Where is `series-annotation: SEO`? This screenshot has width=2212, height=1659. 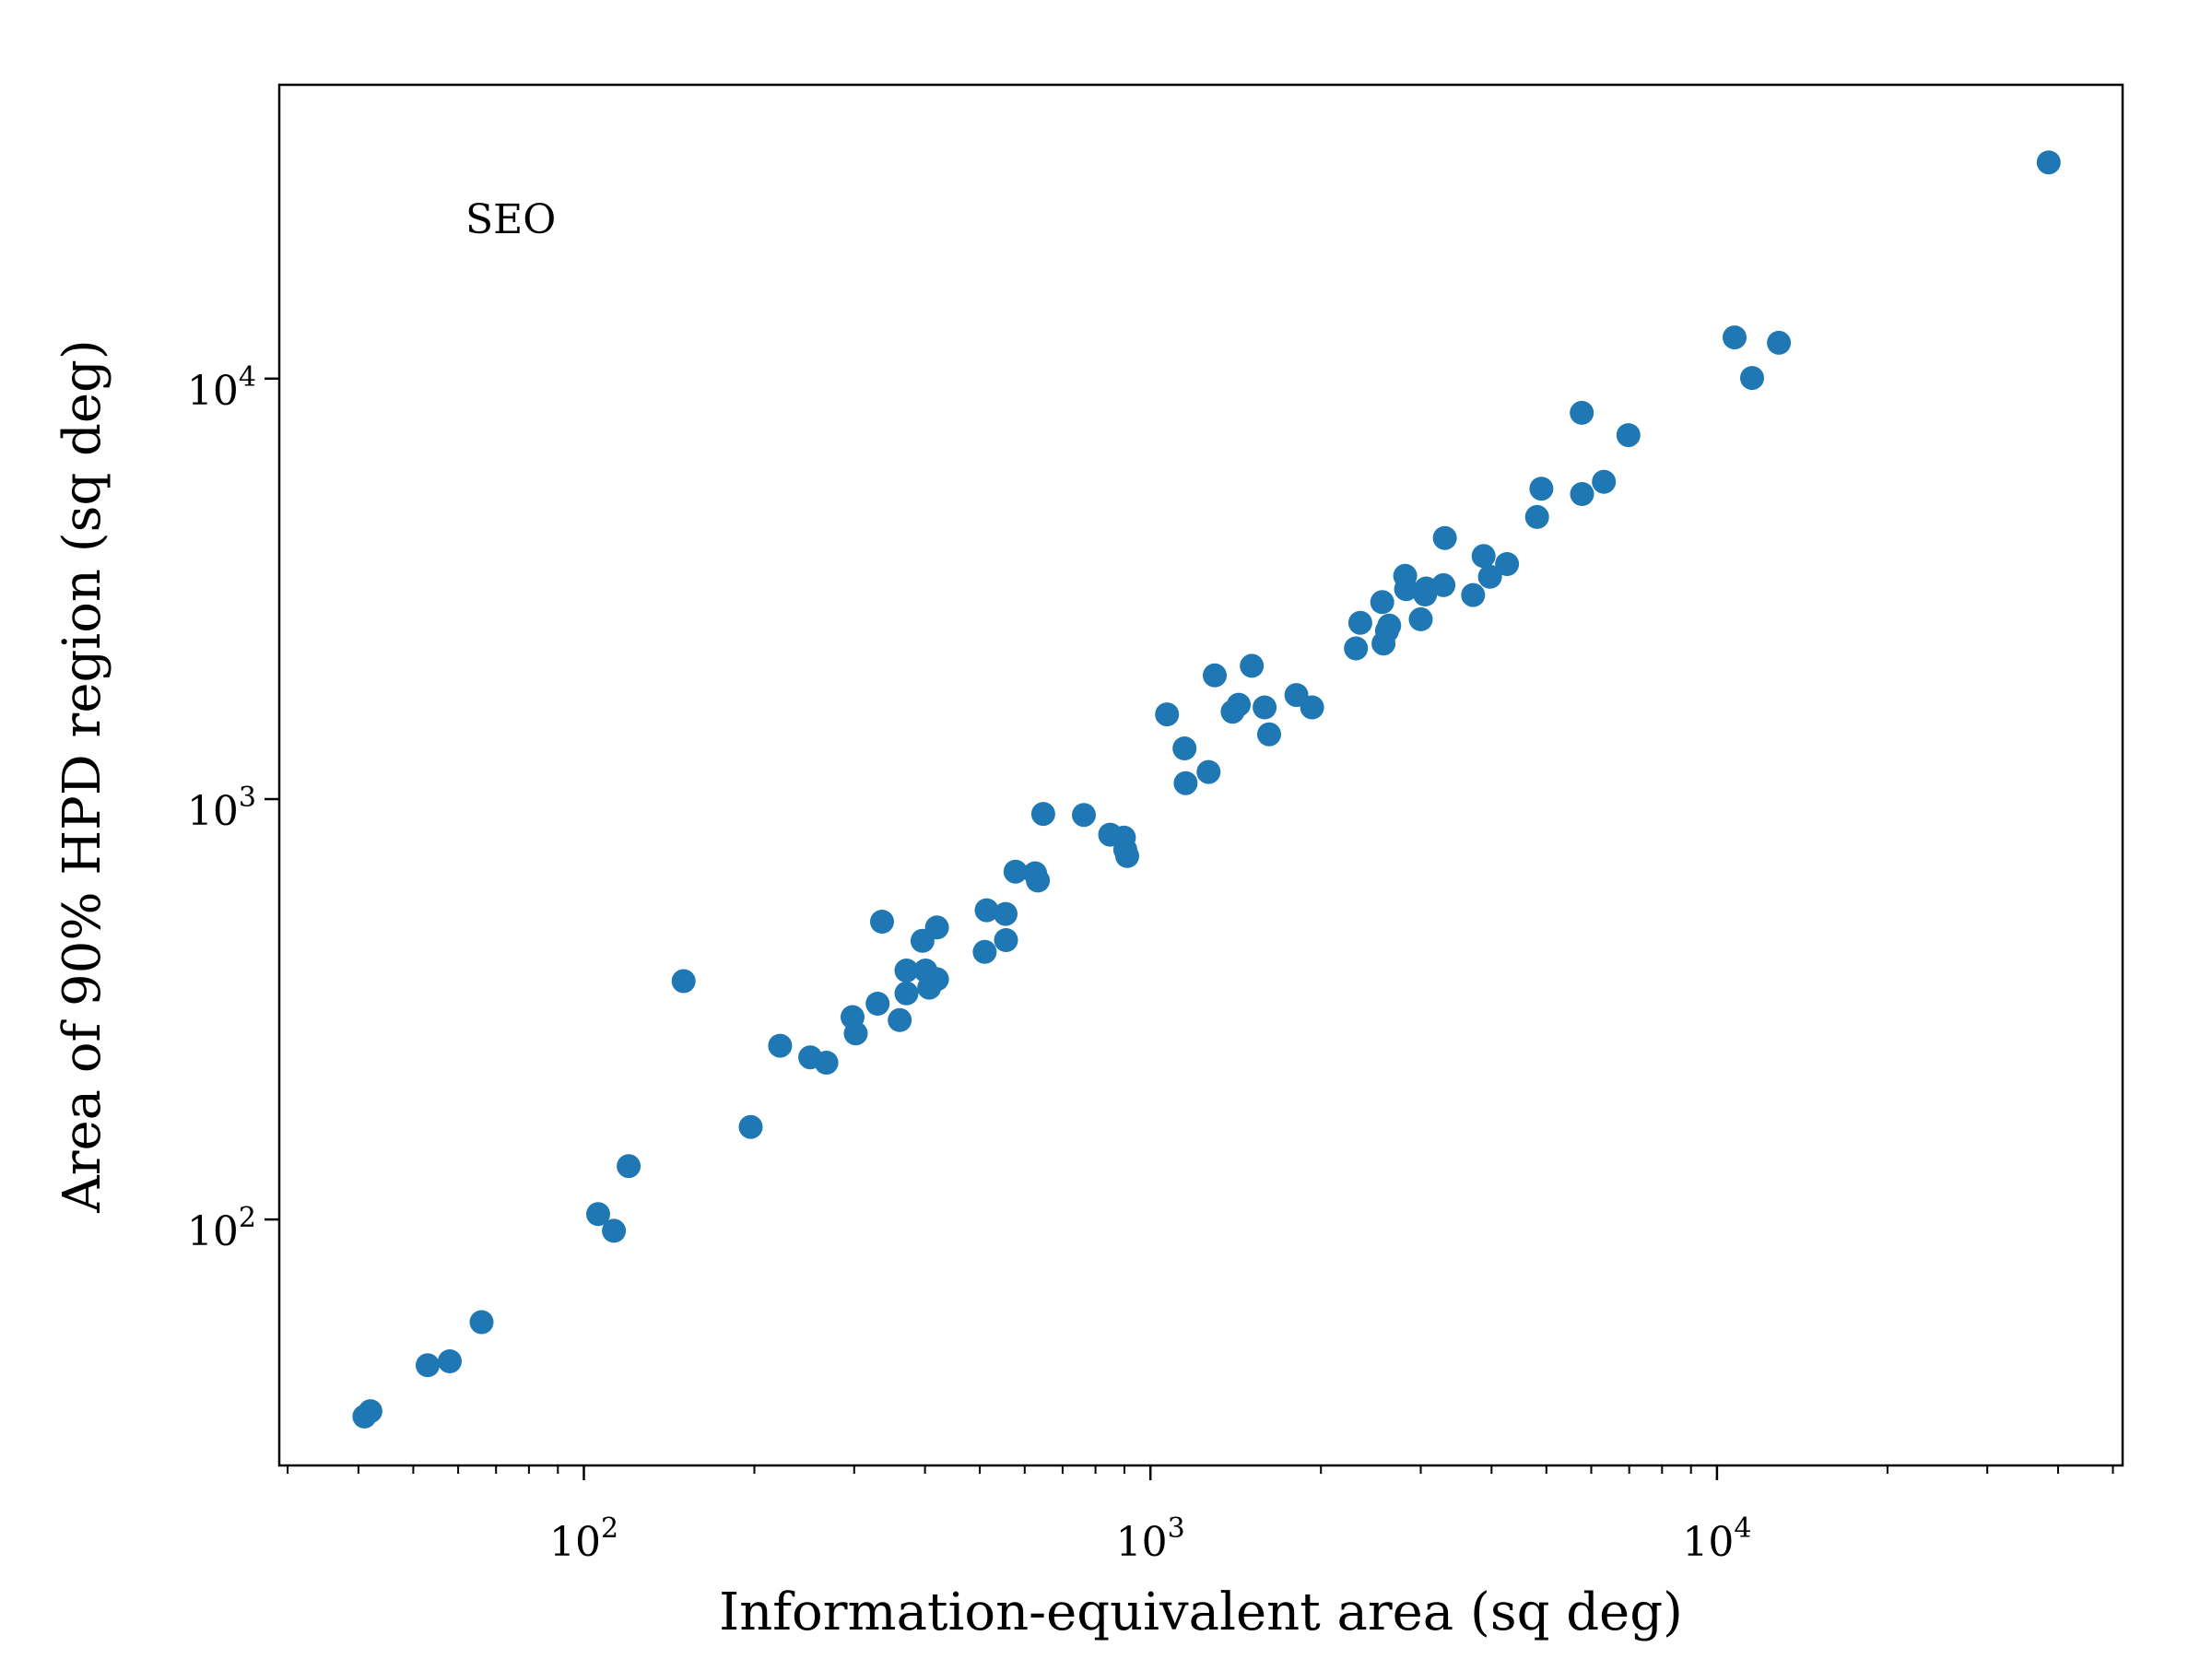 series-annotation: SEO is located at coordinates (510, 219).